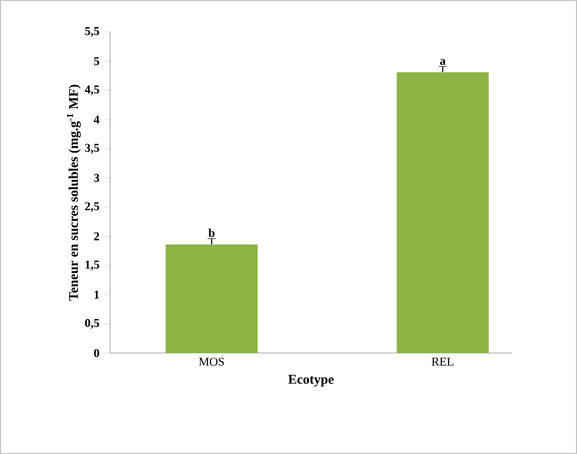 This screenshot has height=454, width=577. Describe the element at coordinates (443, 62) in the screenshot. I see `annotation: a` at that location.